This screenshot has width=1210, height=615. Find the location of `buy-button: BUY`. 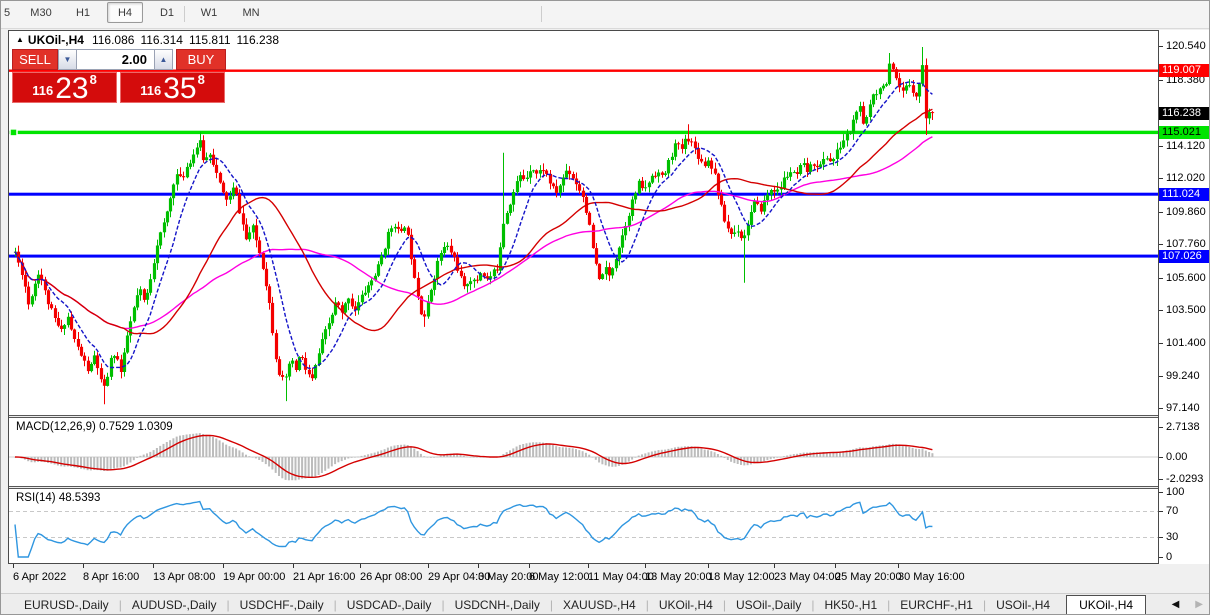

buy-button: BUY is located at coordinates (201, 59).